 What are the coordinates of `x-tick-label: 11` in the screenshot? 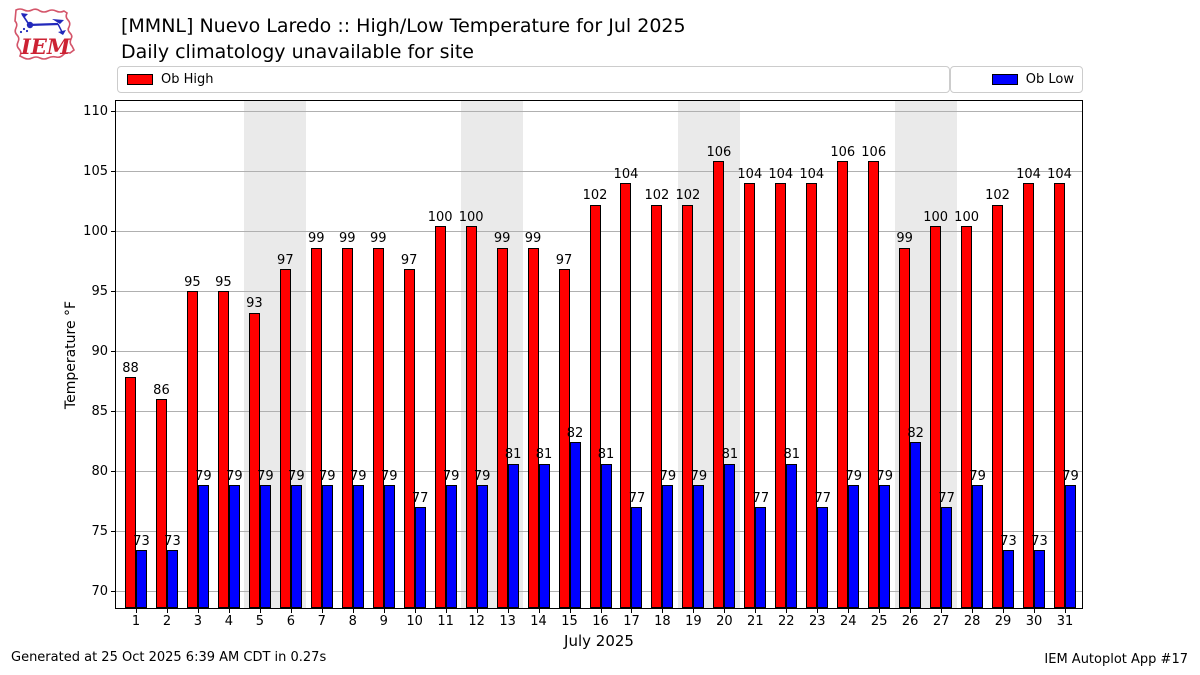 It's located at (445, 621).